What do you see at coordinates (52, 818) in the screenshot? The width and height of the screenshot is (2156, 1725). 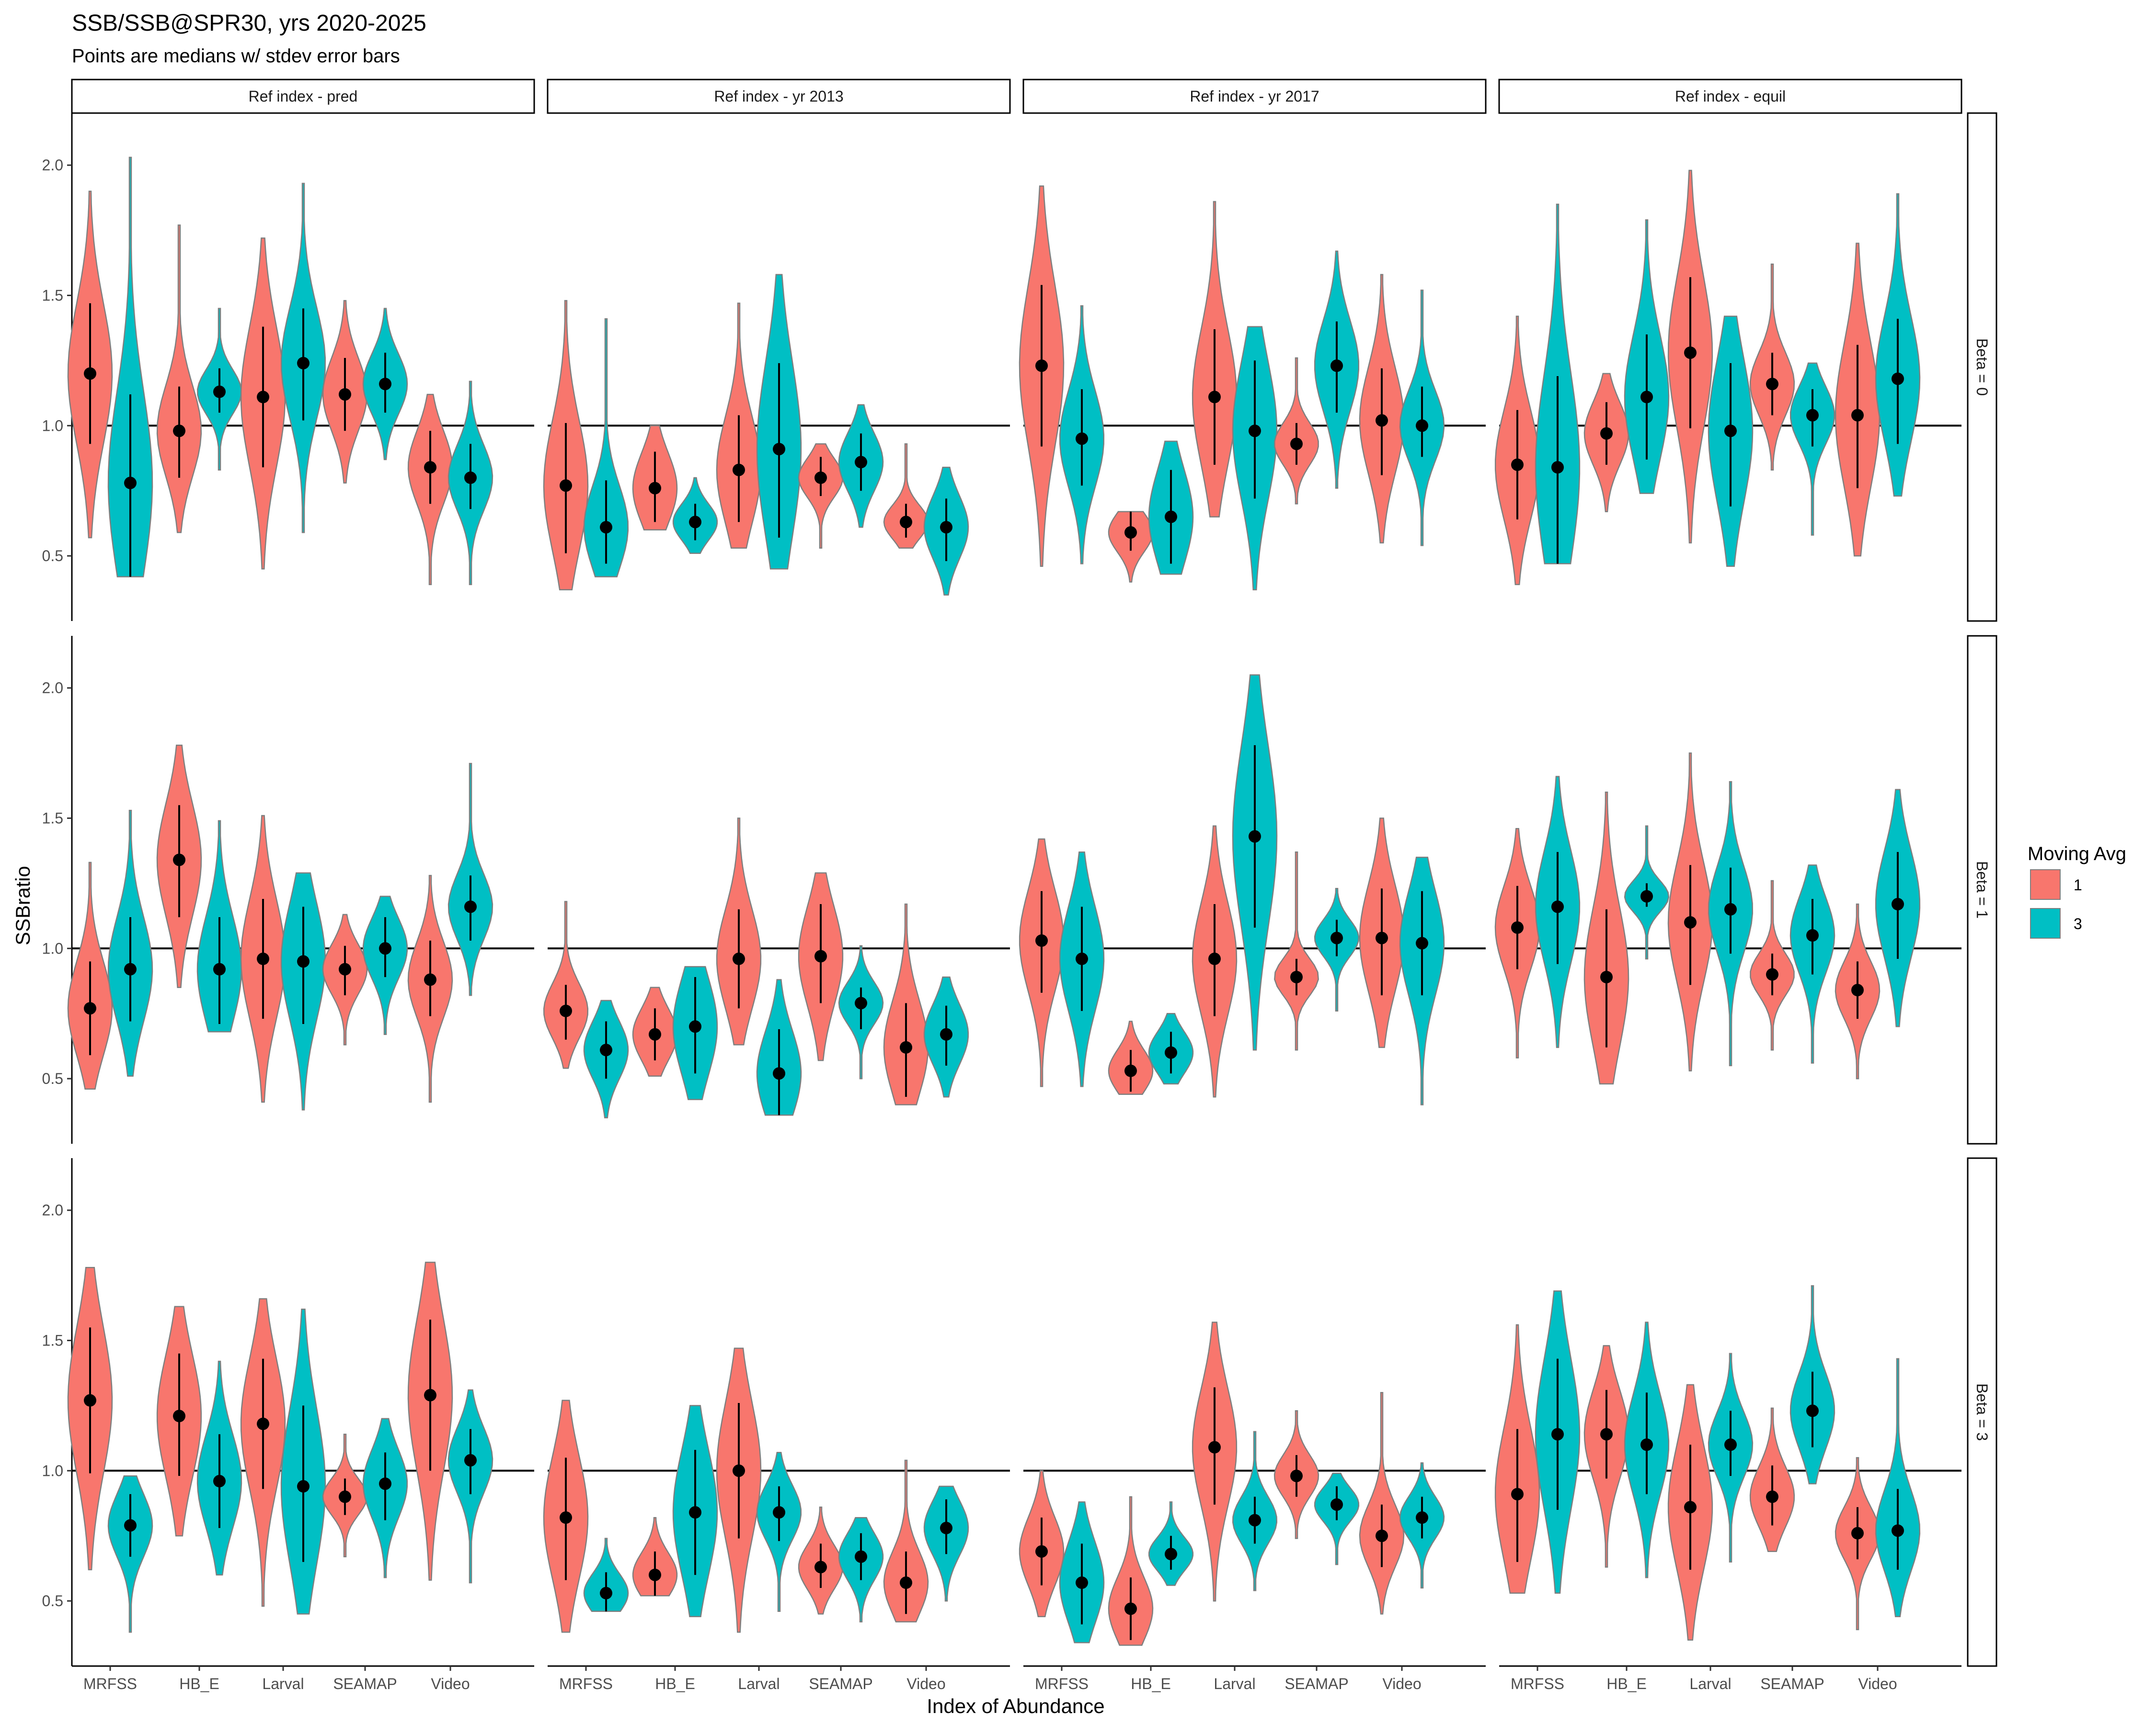 I see `y-tick-label: 1.5` at bounding box center [52, 818].